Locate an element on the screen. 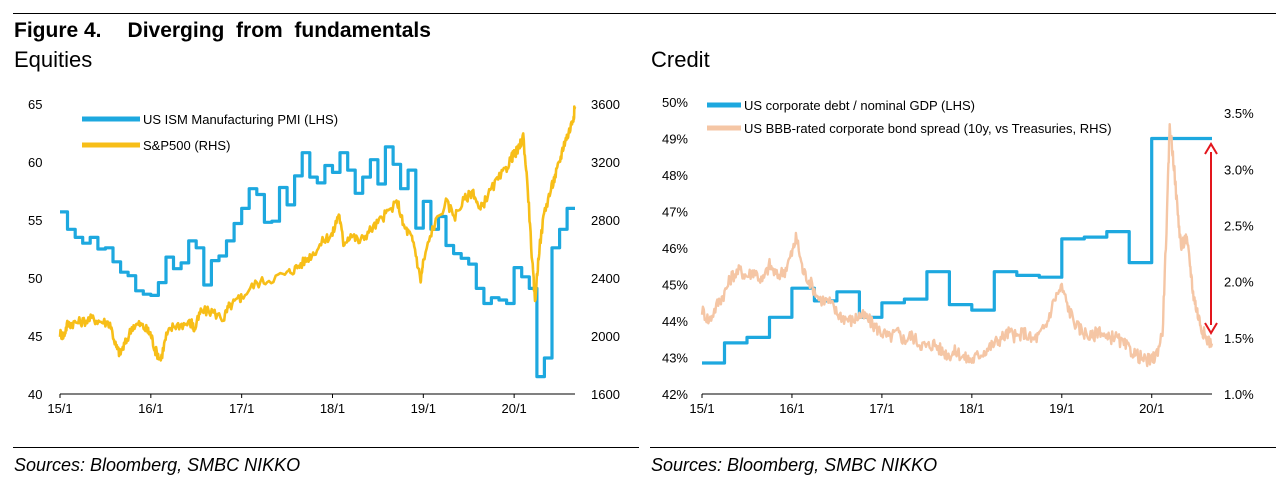  spread-drop-arrow-head-bottom is located at coordinates (1211, 328).